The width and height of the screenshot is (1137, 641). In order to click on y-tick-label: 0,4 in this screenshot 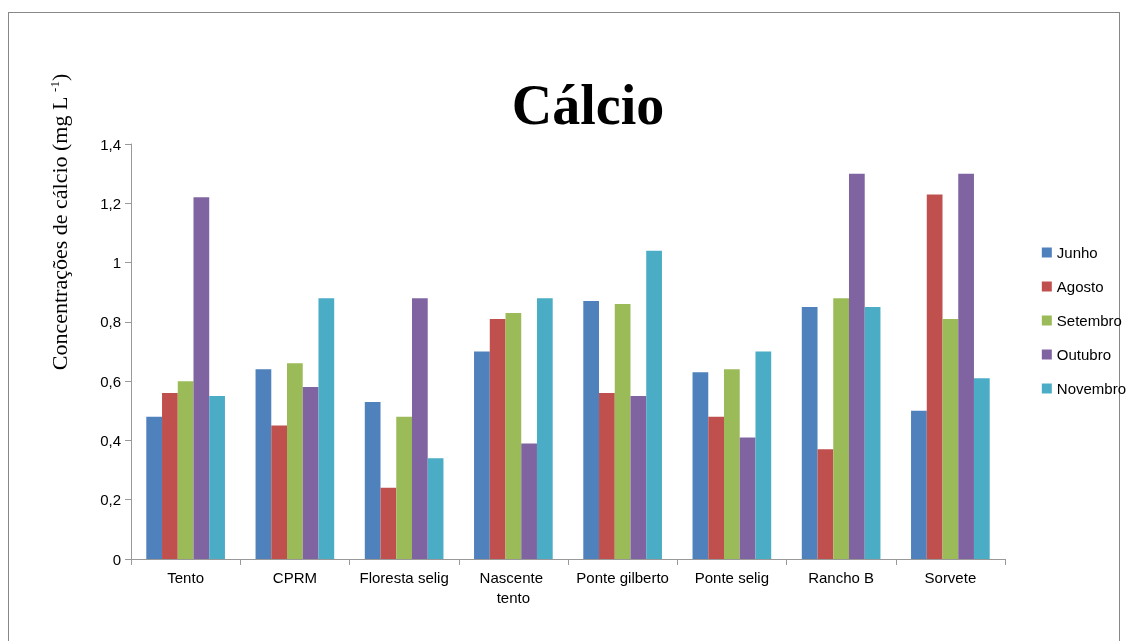, I will do `click(110, 440)`.